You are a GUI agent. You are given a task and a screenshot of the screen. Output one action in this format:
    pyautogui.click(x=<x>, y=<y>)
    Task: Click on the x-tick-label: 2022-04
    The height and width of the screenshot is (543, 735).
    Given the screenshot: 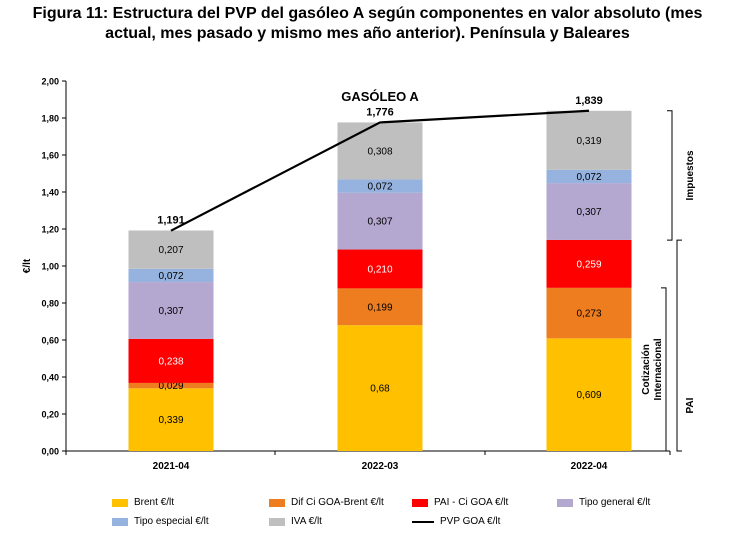 What is the action you would take?
    pyautogui.click(x=589, y=466)
    